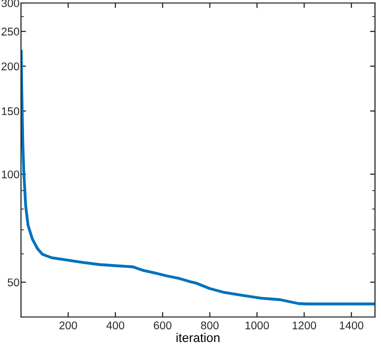  I want to click on x-tick-label: 800, so click(210, 325).